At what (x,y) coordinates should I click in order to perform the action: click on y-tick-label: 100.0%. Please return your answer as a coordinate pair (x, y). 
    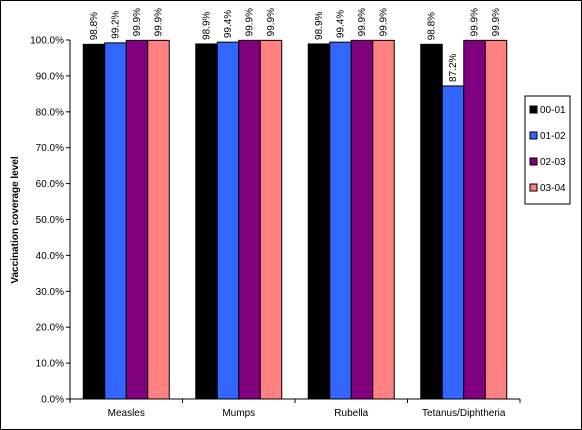
    Looking at the image, I should click on (47, 41).